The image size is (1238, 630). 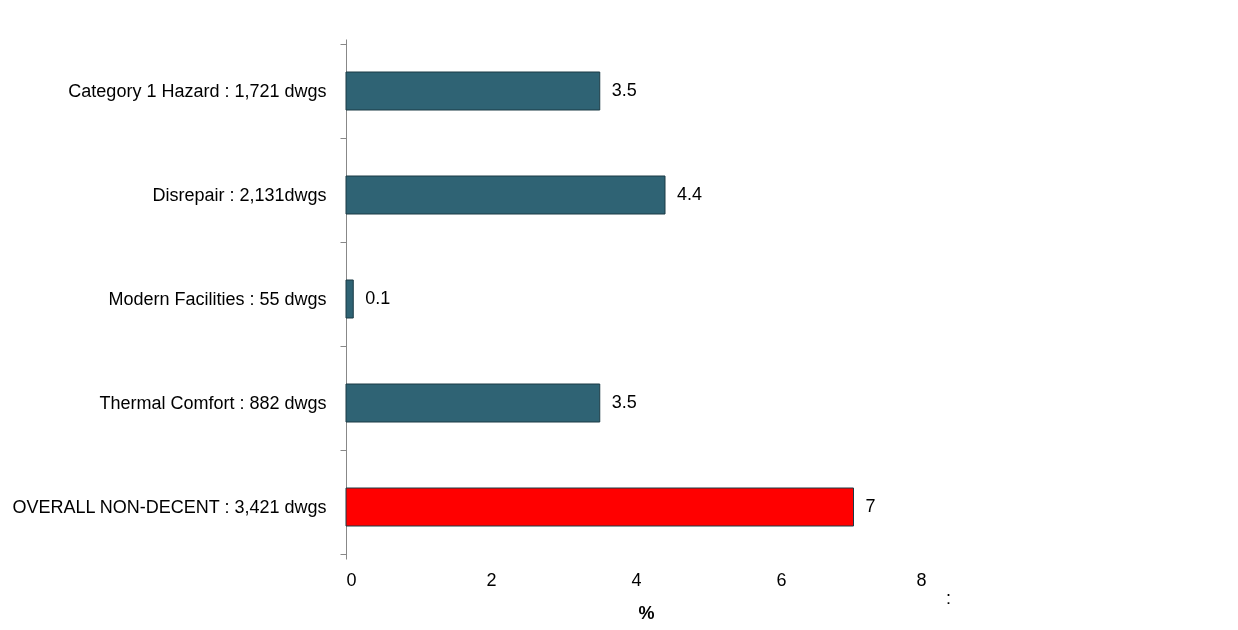 I want to click on y-tick-label: Category 1 Hazard : 1,721 dwgs, so click(x=197, y=90).